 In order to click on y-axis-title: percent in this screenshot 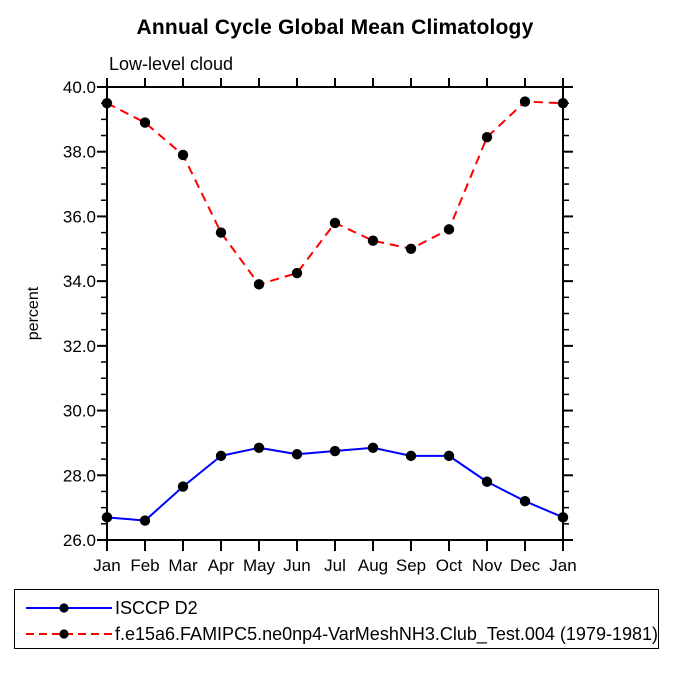, I will do `click(33, 313)`.